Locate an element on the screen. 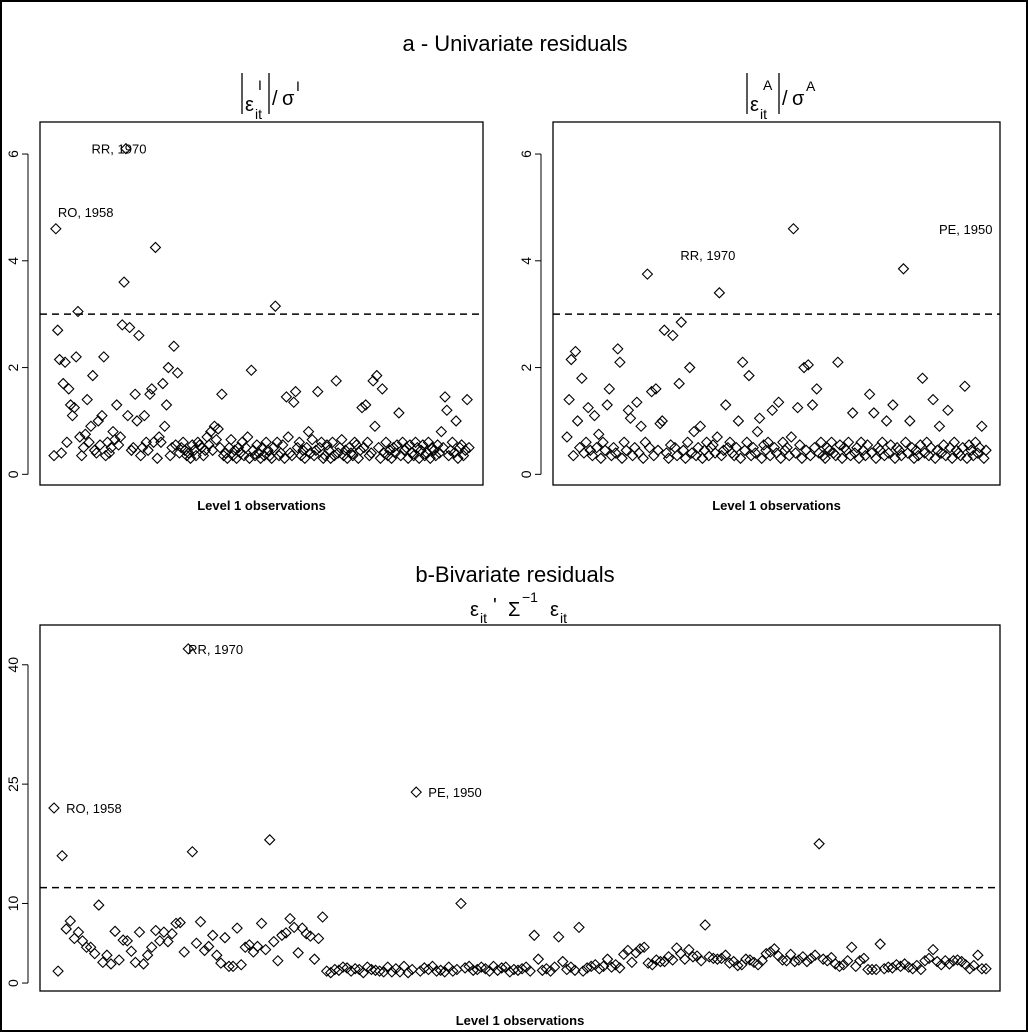  y-tick-label: 4 is located at coordinates (13, 261).